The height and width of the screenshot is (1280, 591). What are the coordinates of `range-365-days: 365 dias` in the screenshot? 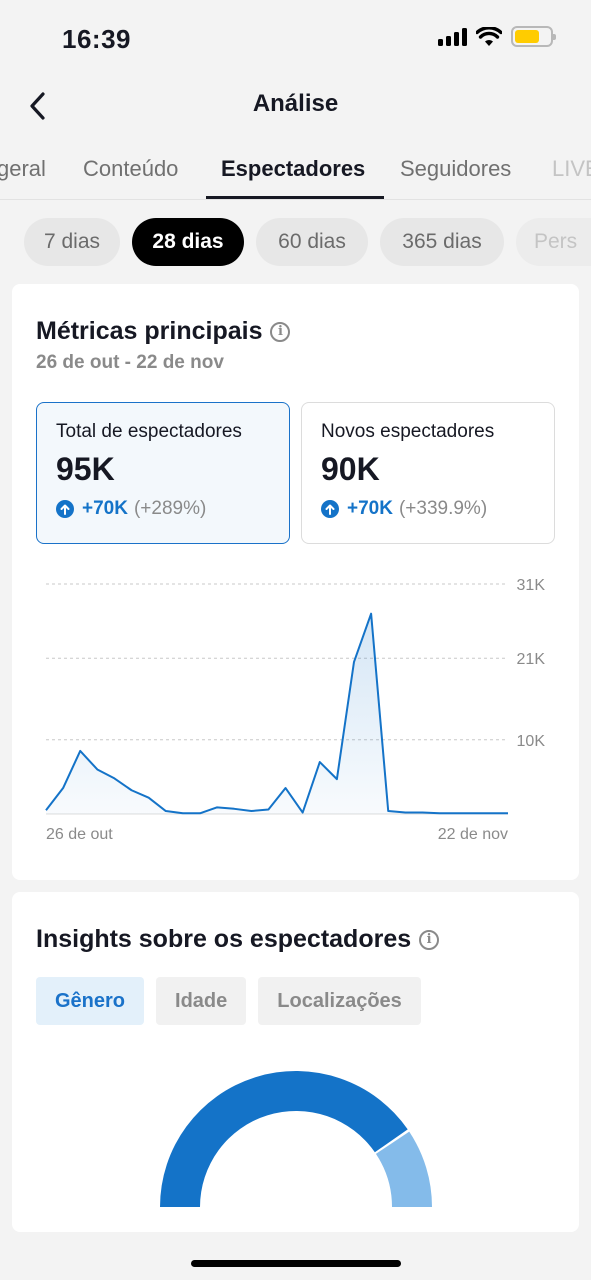 It's located at (442, 242).